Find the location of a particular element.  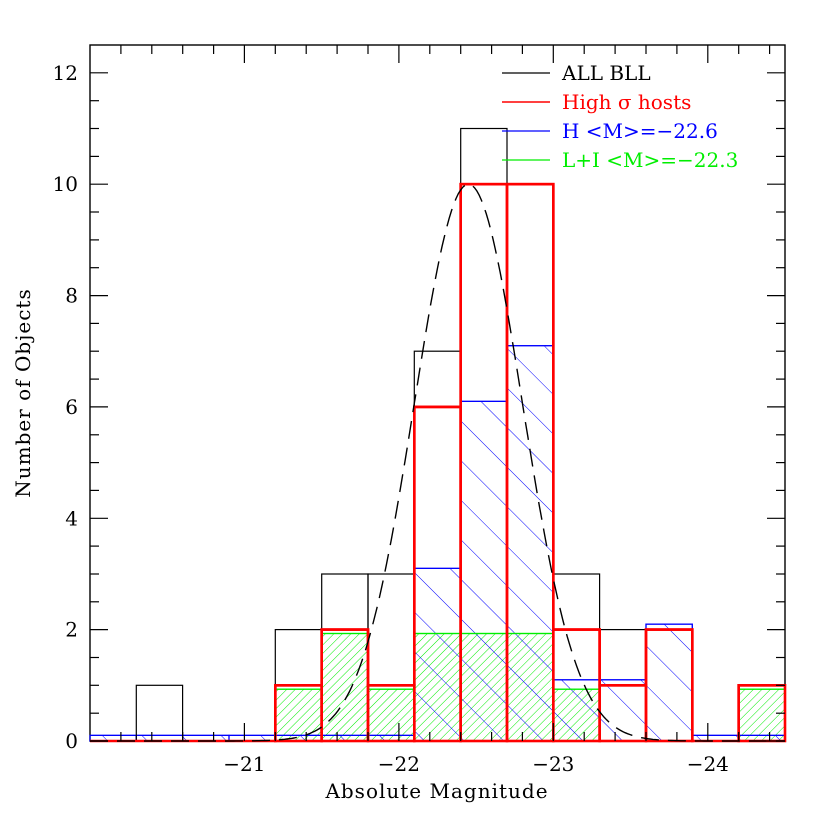

x-axis-label: Absolute Magnitude is located at coordinates (436, 791).